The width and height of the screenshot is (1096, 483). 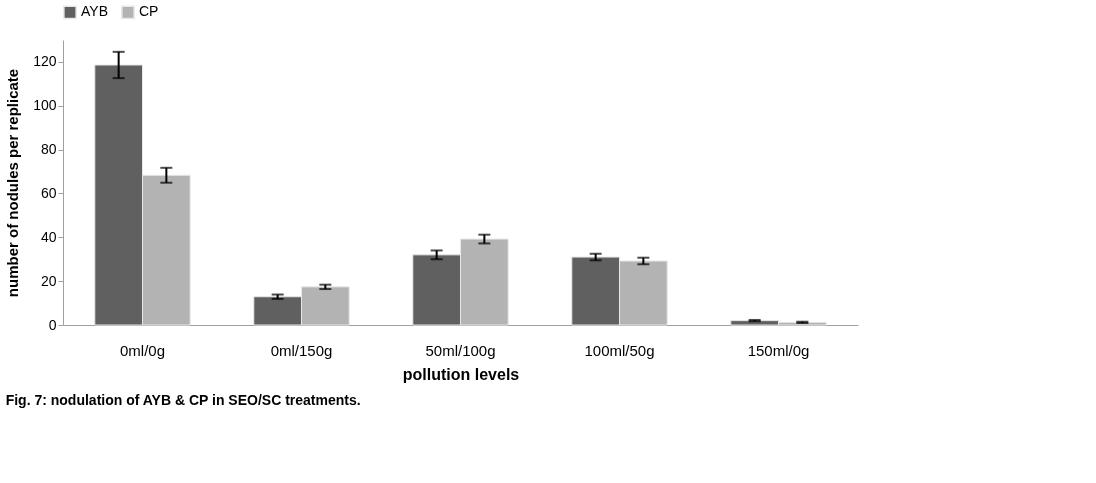 I want to click on x-axis-title: pollution levels, so click(x=461, y=374).